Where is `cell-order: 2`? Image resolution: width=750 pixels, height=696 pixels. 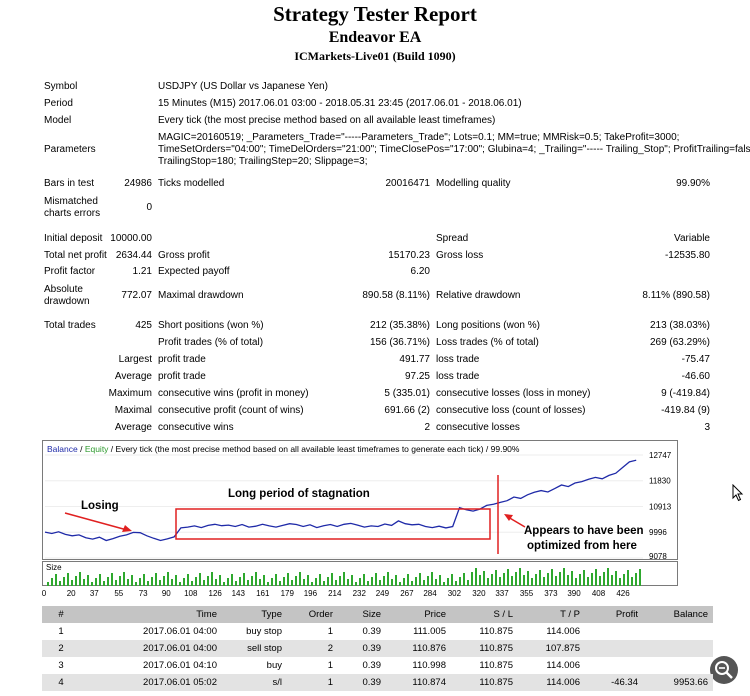 cell-order: 2 is located at coordinates (312, 648).